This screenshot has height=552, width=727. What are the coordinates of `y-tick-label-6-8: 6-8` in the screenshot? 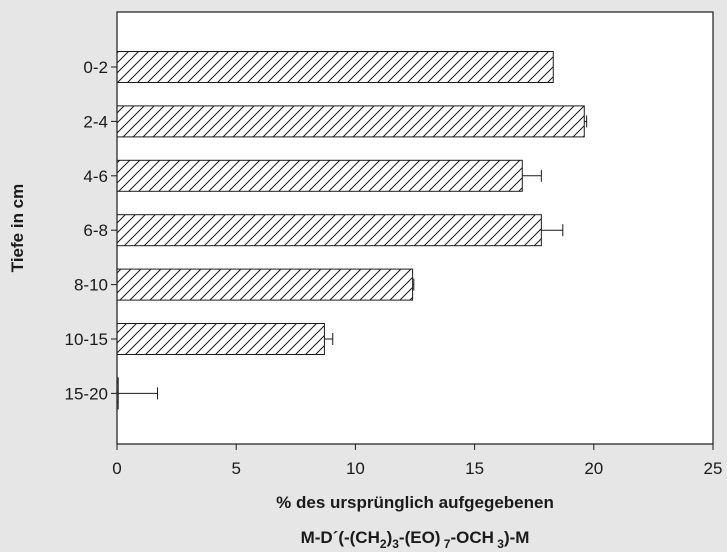 It's located at (95, 230).